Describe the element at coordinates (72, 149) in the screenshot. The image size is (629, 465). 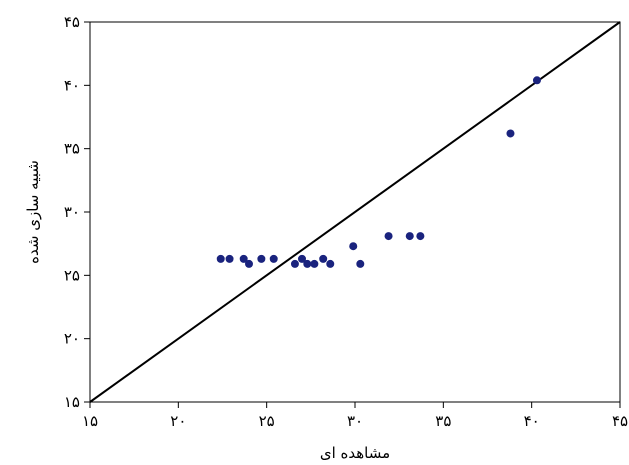
I see `y-tick-label: ۳۵` at that location.